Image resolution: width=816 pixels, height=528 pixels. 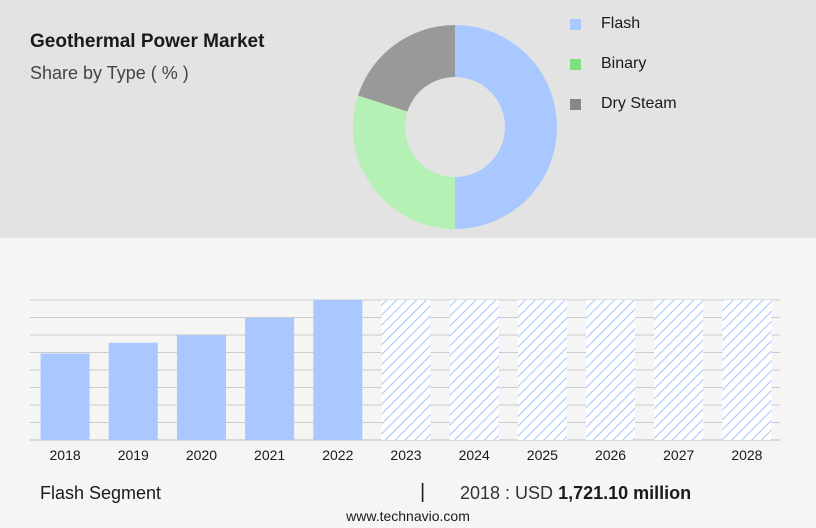 I want to click on x-tick-label: 2026, so click(x=610, y=455).